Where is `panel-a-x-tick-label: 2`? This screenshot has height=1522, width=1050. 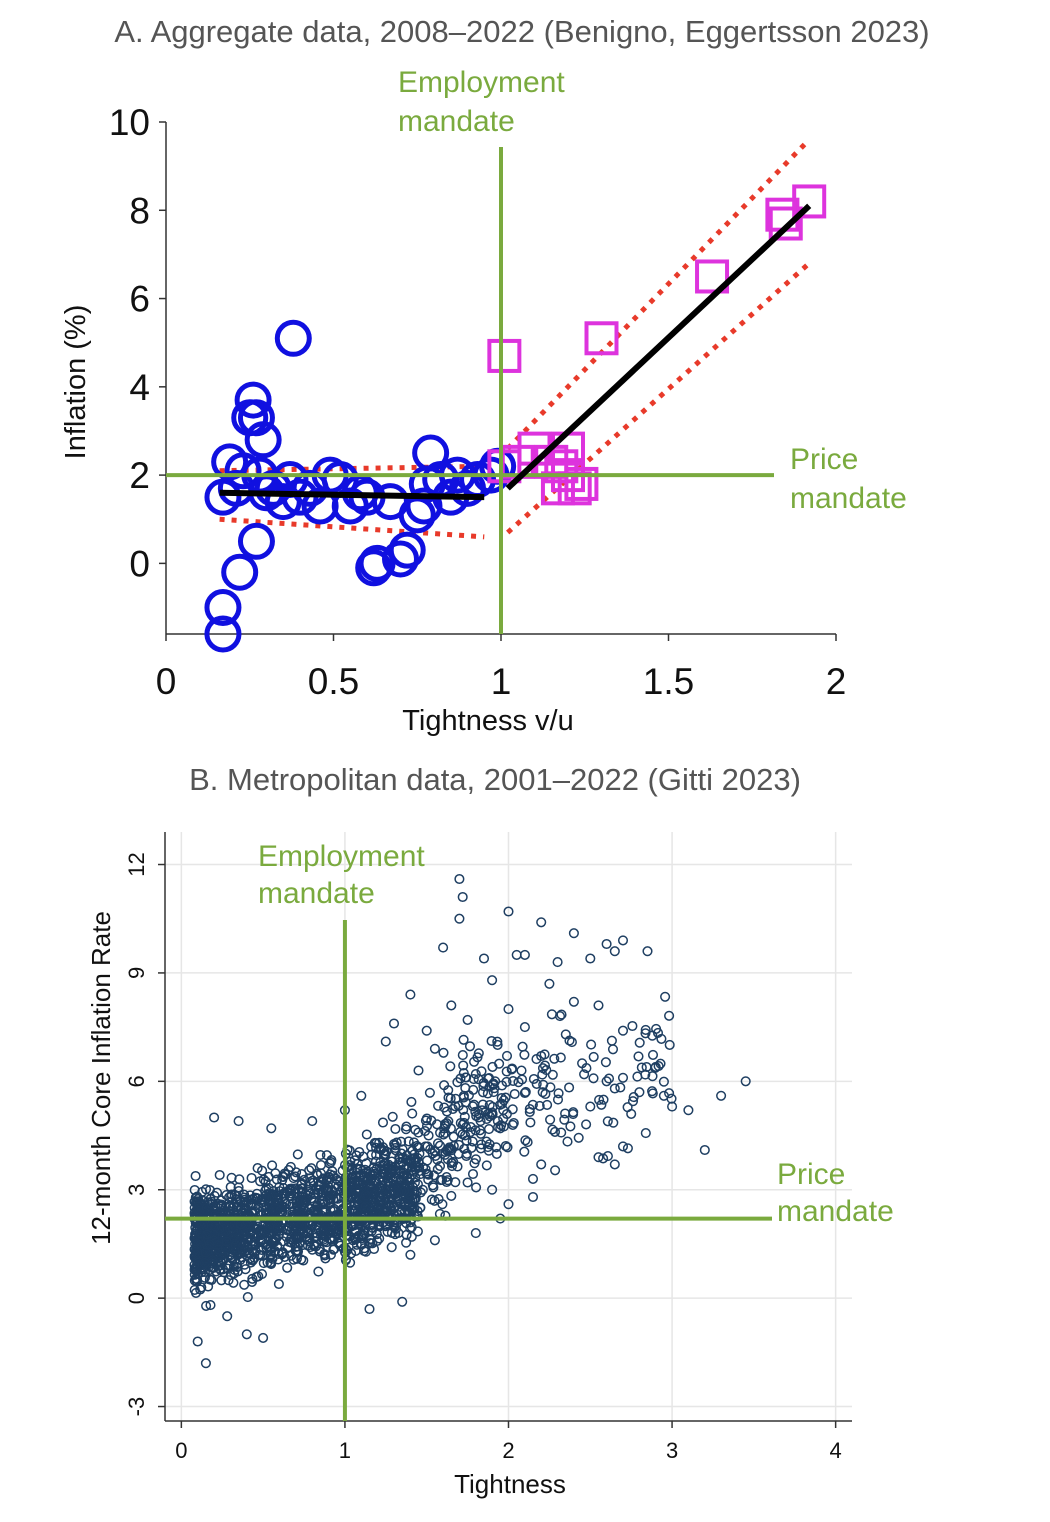 panel-a-x-tick-label: 2 is located at coordinates (836, 681).